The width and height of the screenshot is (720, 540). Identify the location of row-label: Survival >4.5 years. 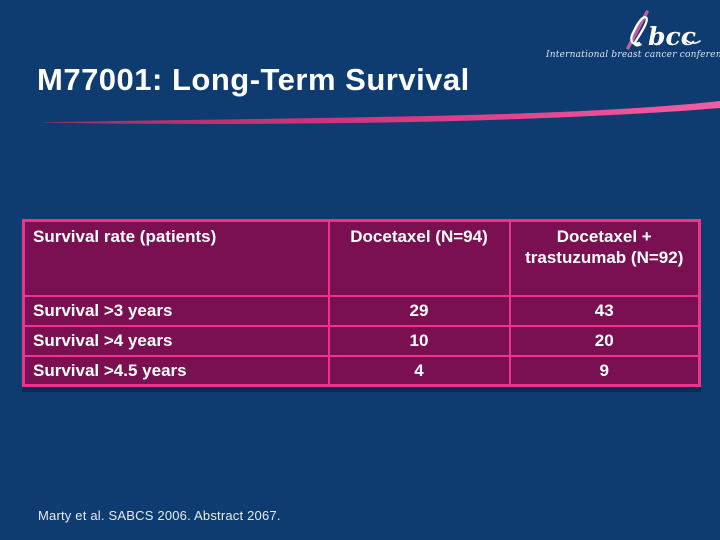
(176, 370).